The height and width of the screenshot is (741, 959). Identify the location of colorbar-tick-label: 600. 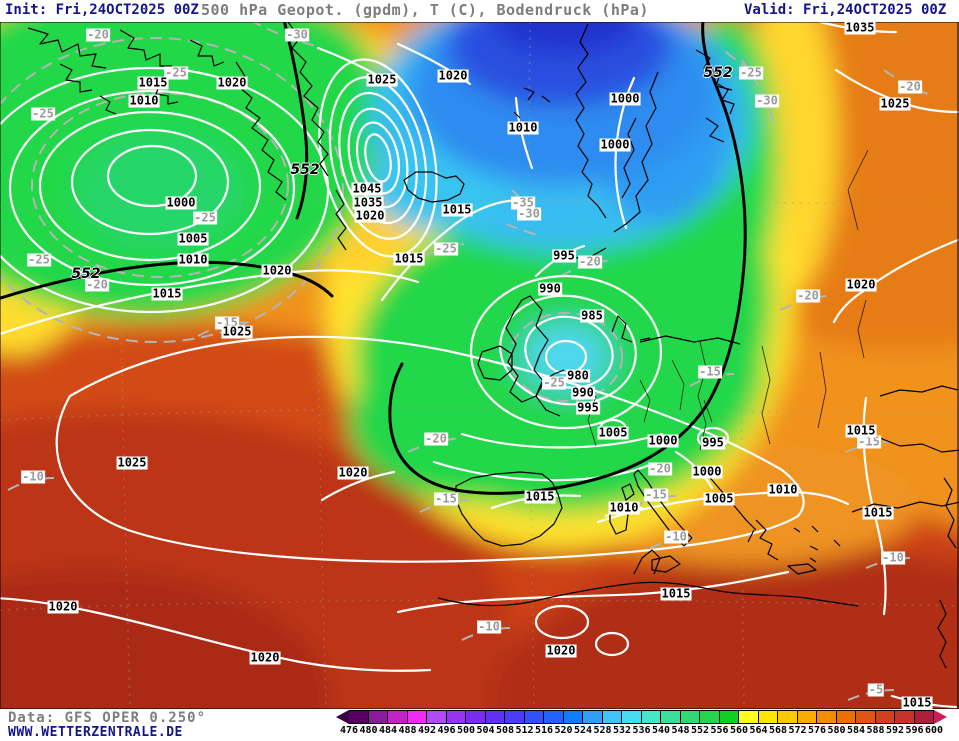
(934, 730).